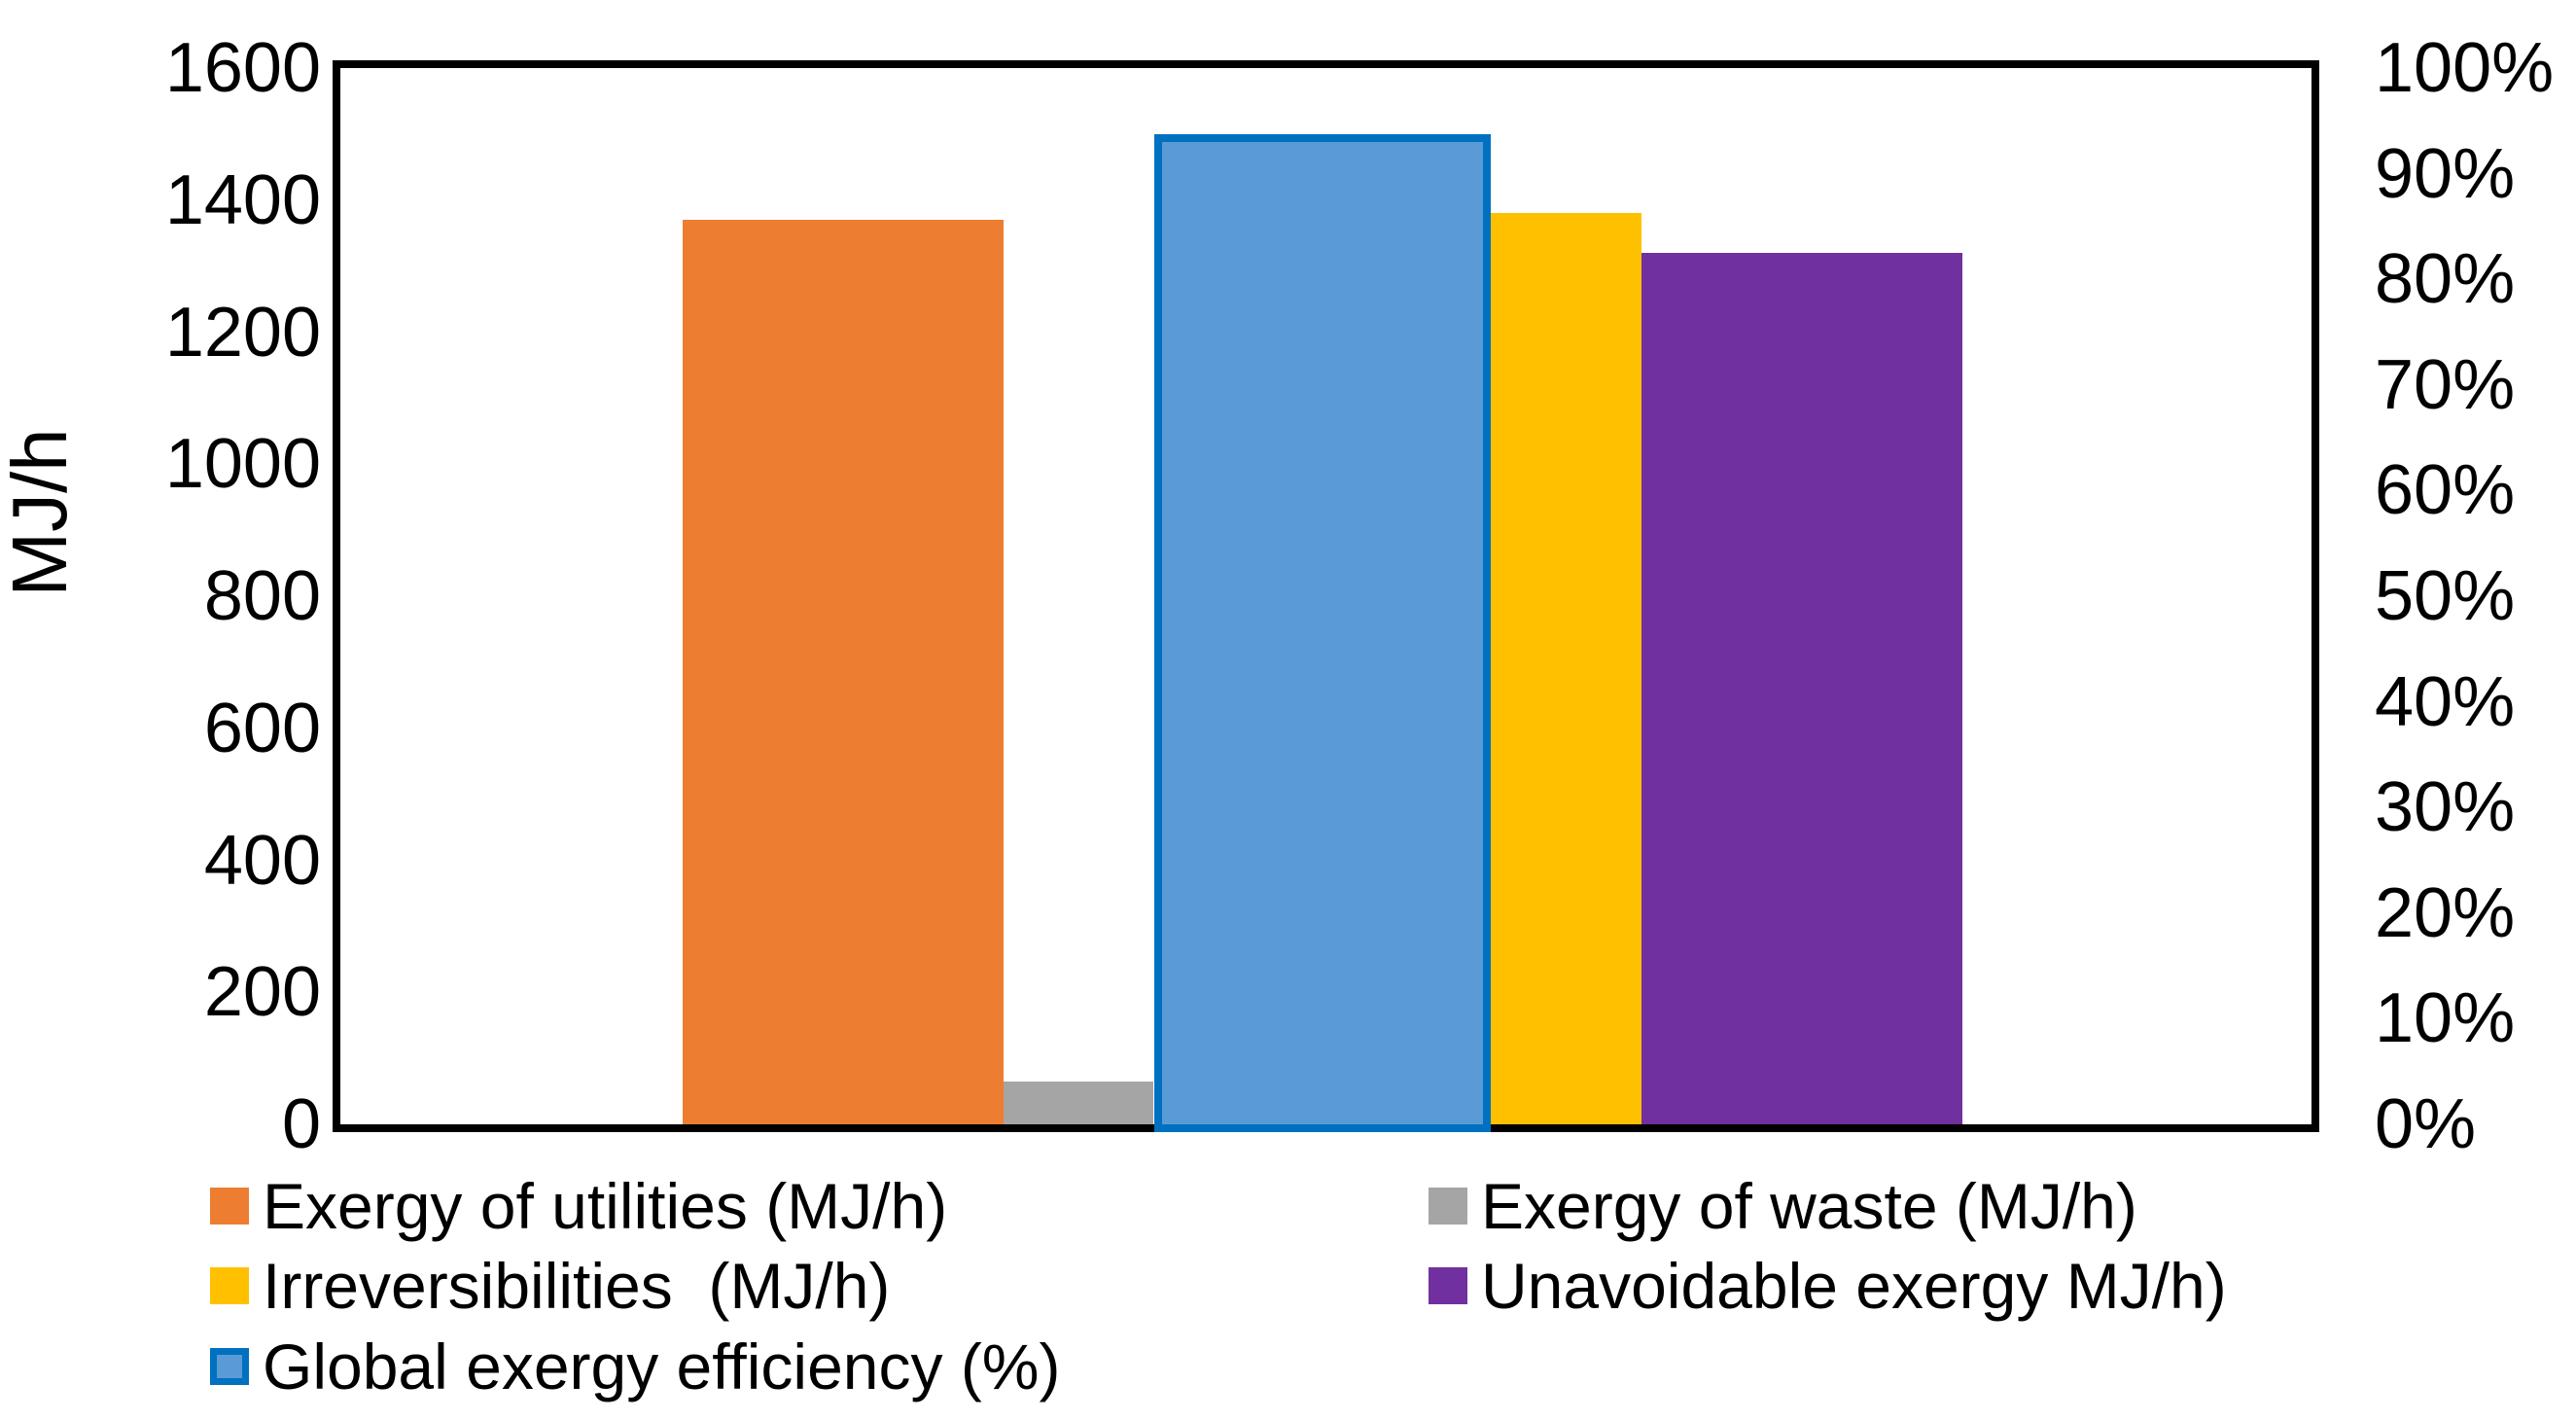  I want to click on right-axis-tick-40: 40%, so click(2446, 702).